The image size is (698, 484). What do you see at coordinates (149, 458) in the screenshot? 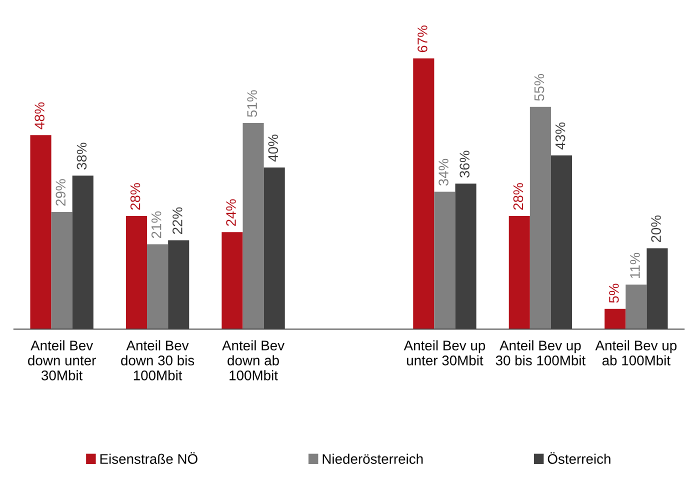
I see `legend-label: Eisenstraße NÖ` at bounding box center [149, 458].